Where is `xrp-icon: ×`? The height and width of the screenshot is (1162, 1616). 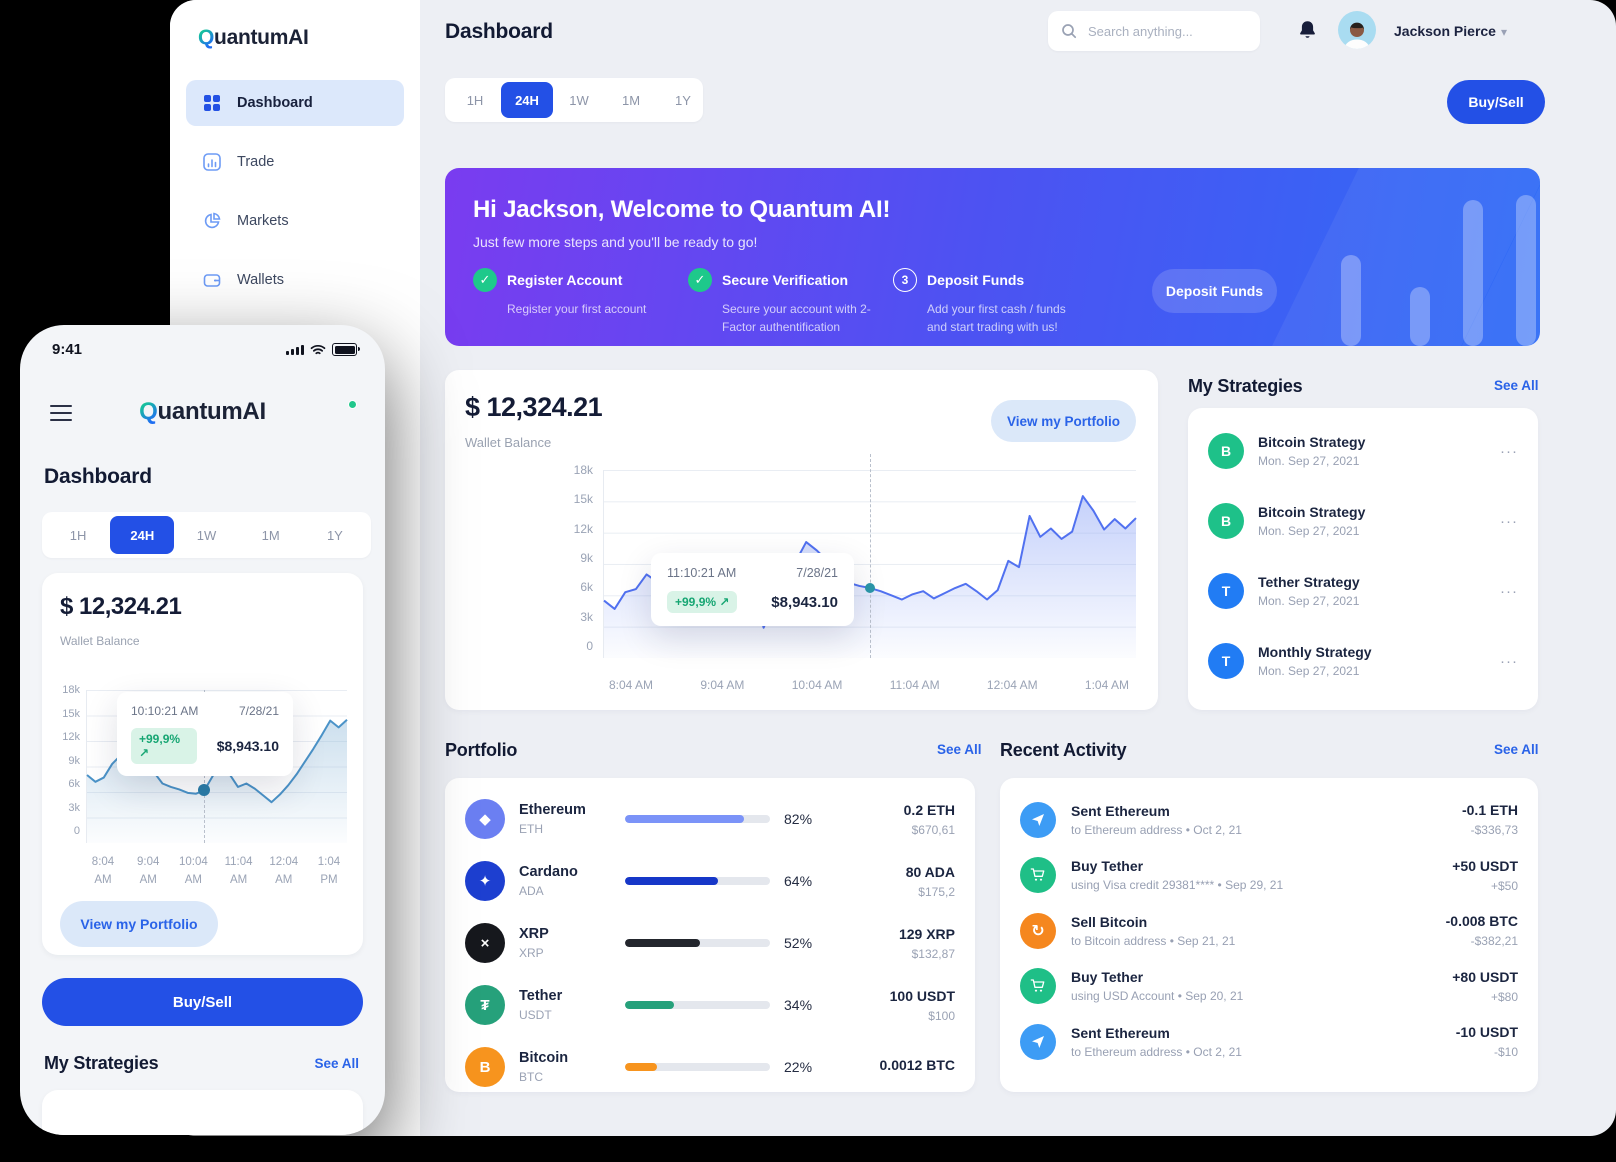
xrp-icon: × is located at coordinates (485, 943).